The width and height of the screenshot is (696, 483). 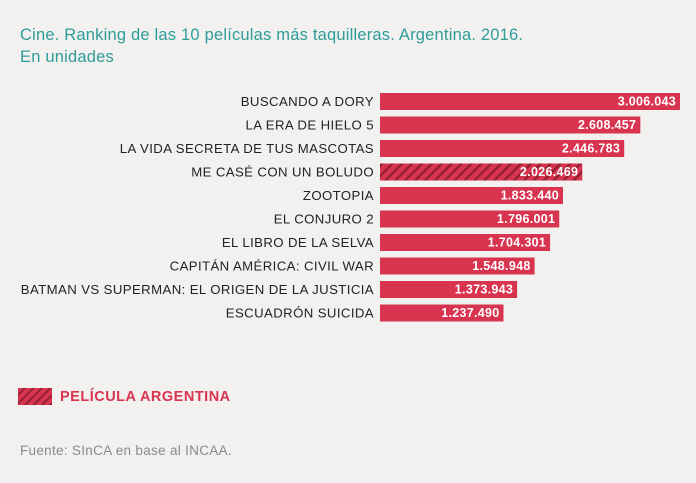 I want to click on category-label: LA VIDA SECRETA DE TUS MASCOTAS, so click(x=247, y=148).